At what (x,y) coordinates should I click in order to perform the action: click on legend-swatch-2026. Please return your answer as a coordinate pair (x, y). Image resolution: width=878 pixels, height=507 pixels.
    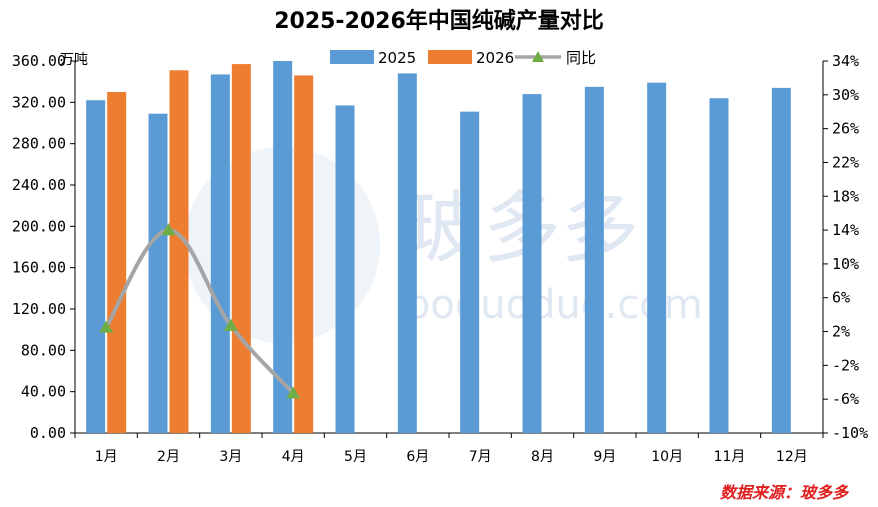
    Looking at the image, I should click on (450, 57).